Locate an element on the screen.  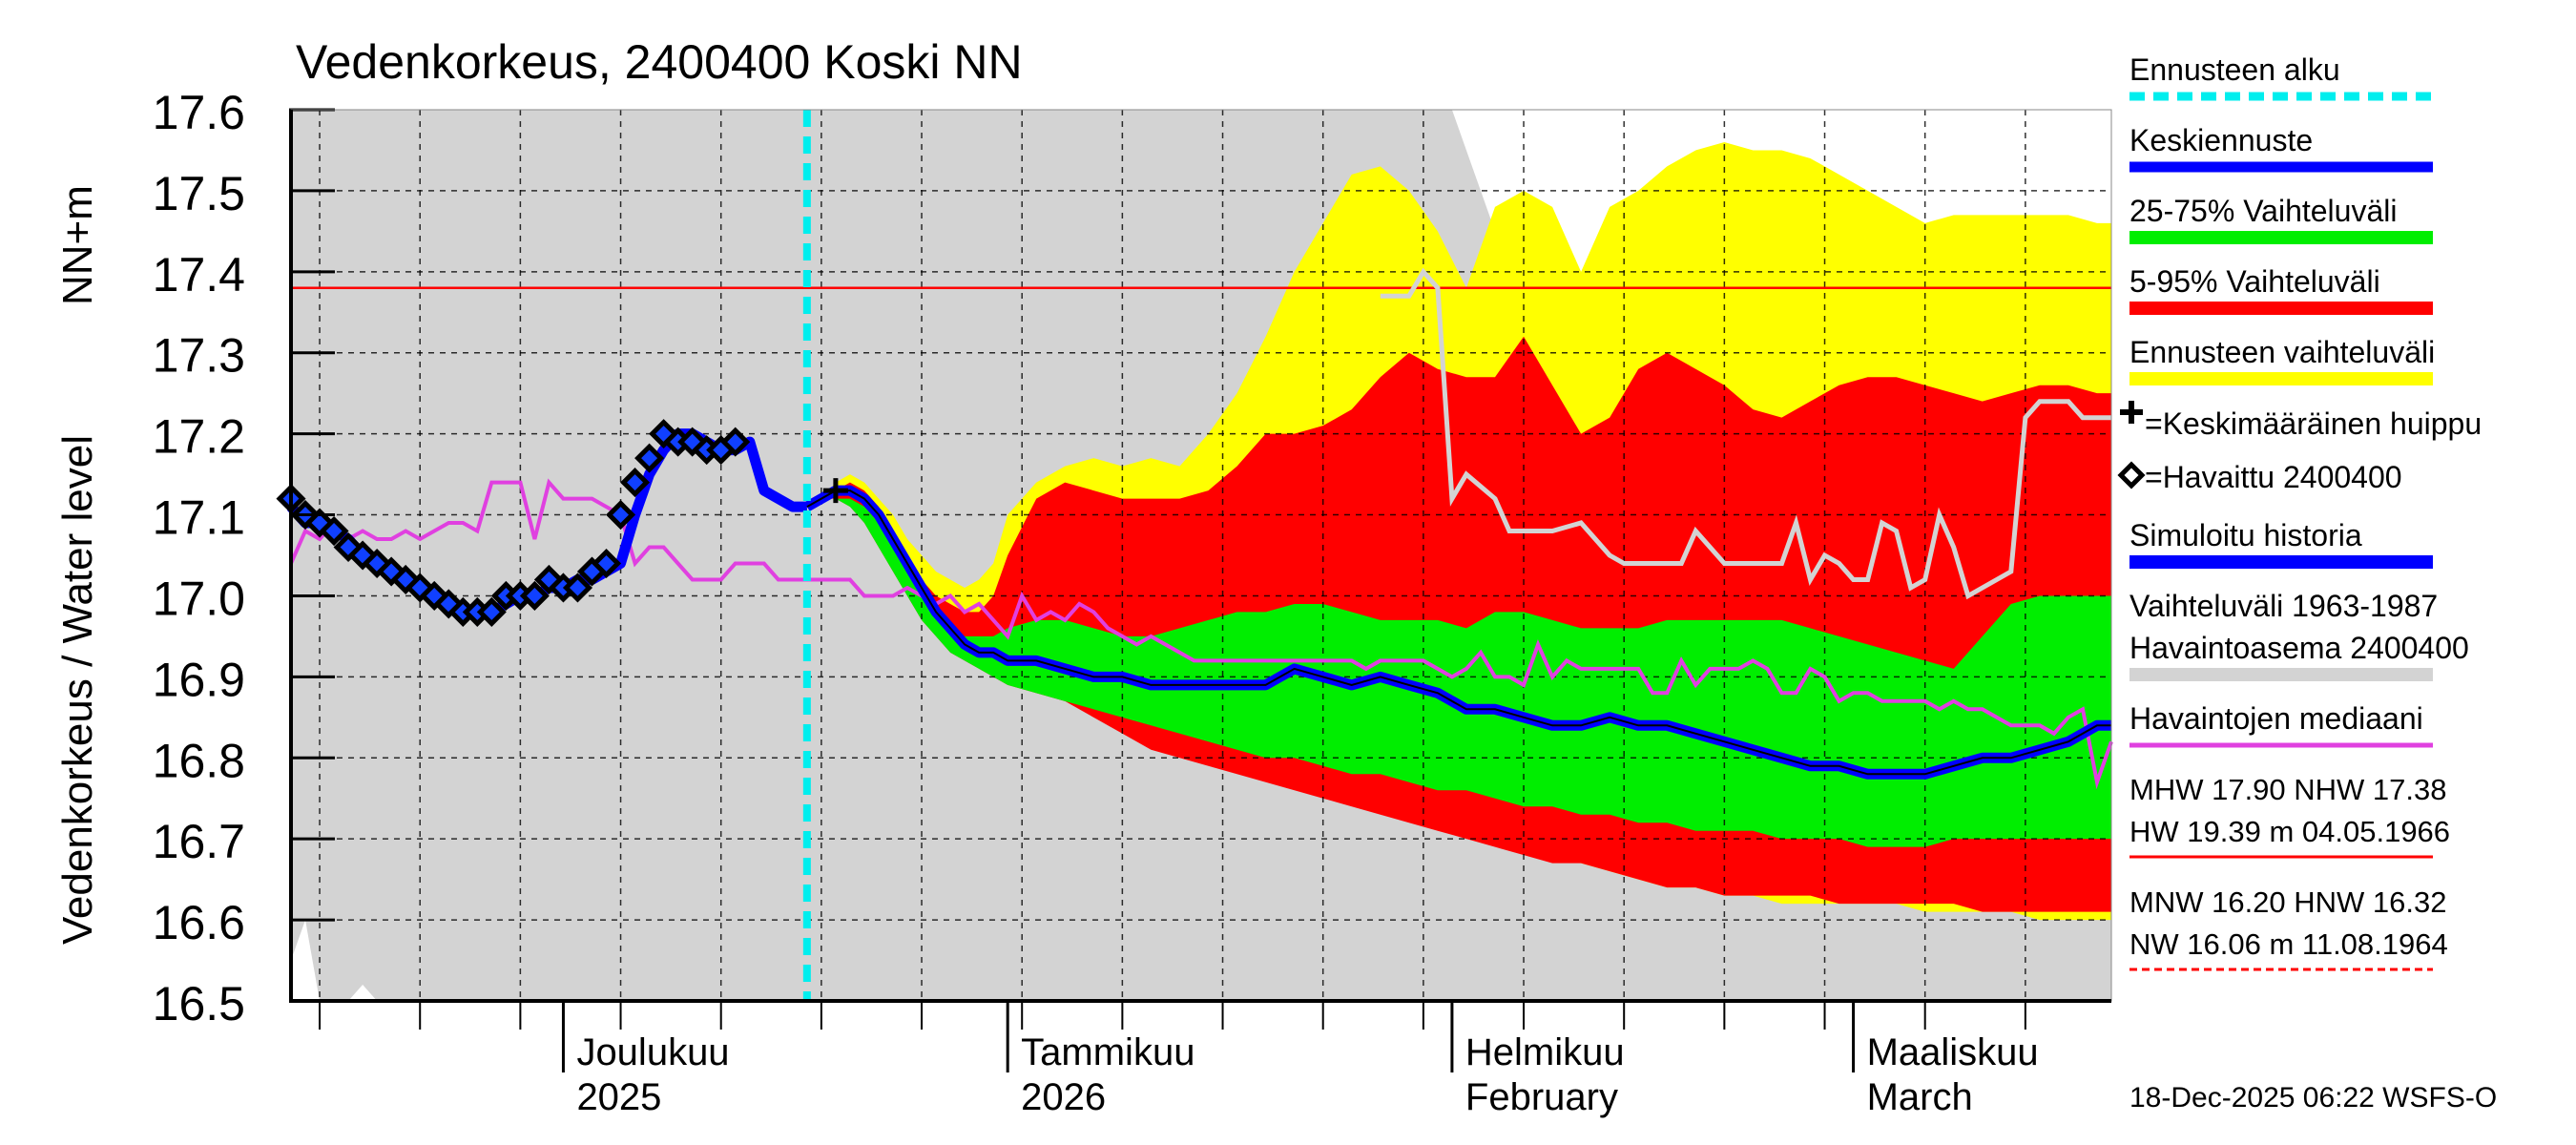
y-tick-label: 17.2 is located at coordinates (199, 437).